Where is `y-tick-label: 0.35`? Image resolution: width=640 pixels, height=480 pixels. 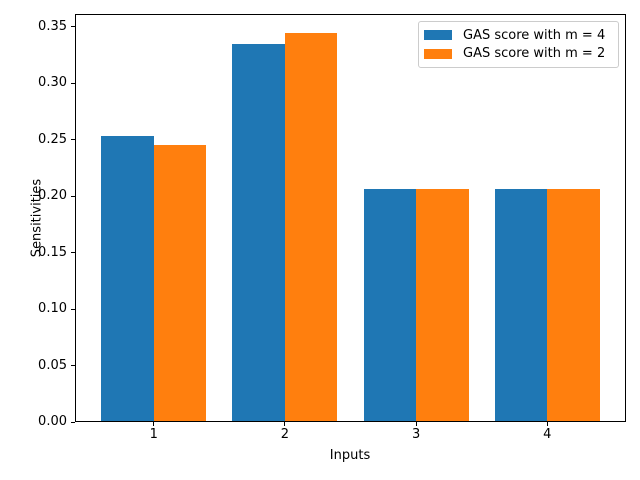 y-tick-label: 0.35 is located at coordinates (52, 26).